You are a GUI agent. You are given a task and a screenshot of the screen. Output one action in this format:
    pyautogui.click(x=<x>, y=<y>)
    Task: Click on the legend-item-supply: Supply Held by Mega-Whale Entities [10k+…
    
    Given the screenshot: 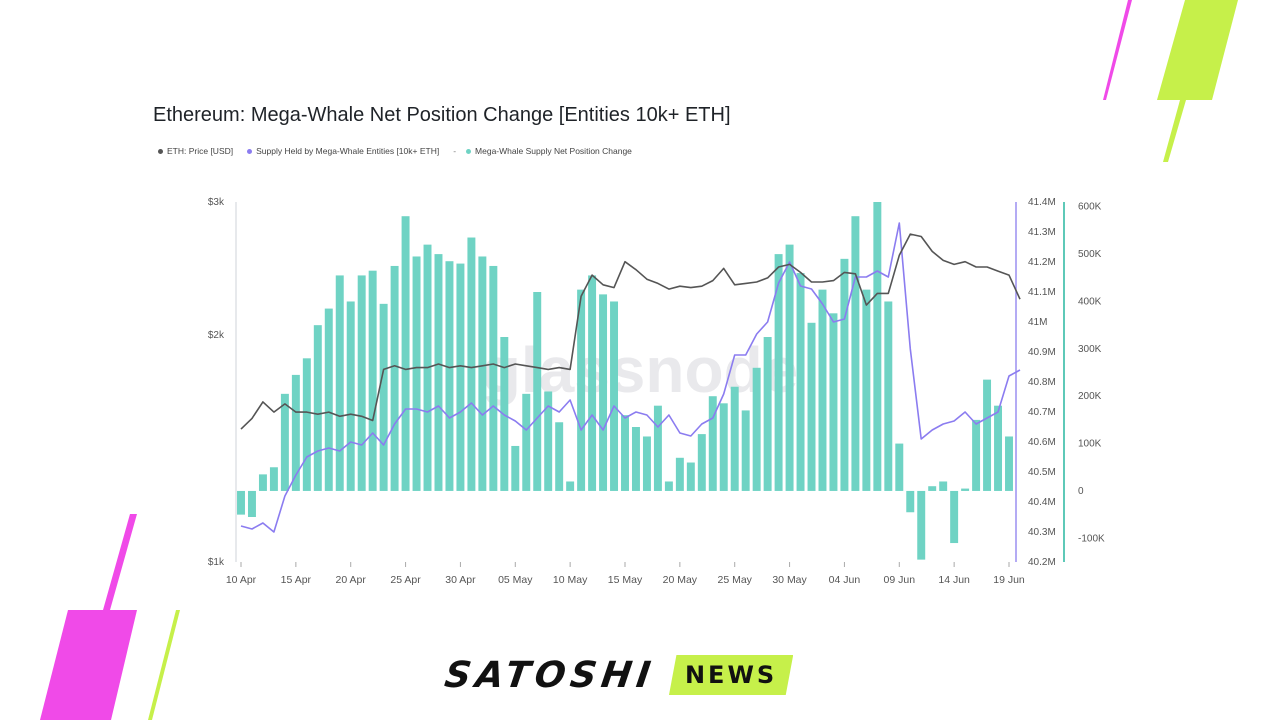 What is the action you would take?
    pyautogui.click(x=343, y=151)
    